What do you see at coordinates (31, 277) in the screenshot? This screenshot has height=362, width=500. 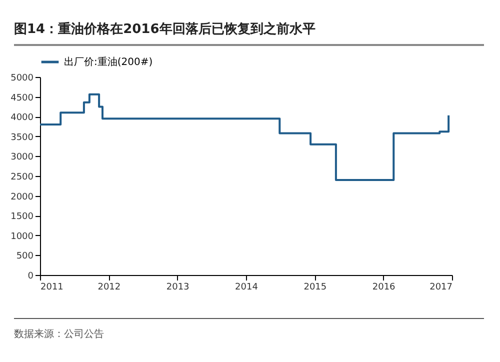 I see `y-tick-label: 0` at bounding box center [31, 277].